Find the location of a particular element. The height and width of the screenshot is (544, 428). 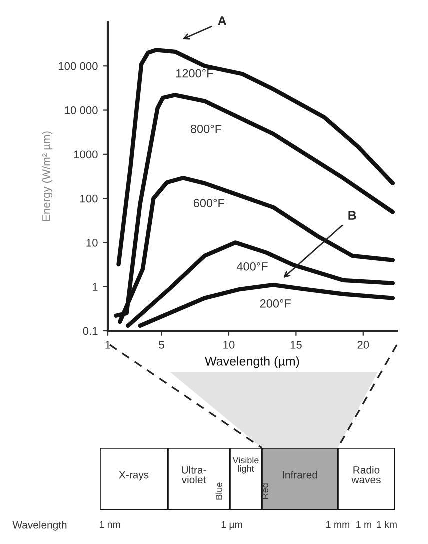

category-label: Ultra- violet is located at coordinates (194, 475).